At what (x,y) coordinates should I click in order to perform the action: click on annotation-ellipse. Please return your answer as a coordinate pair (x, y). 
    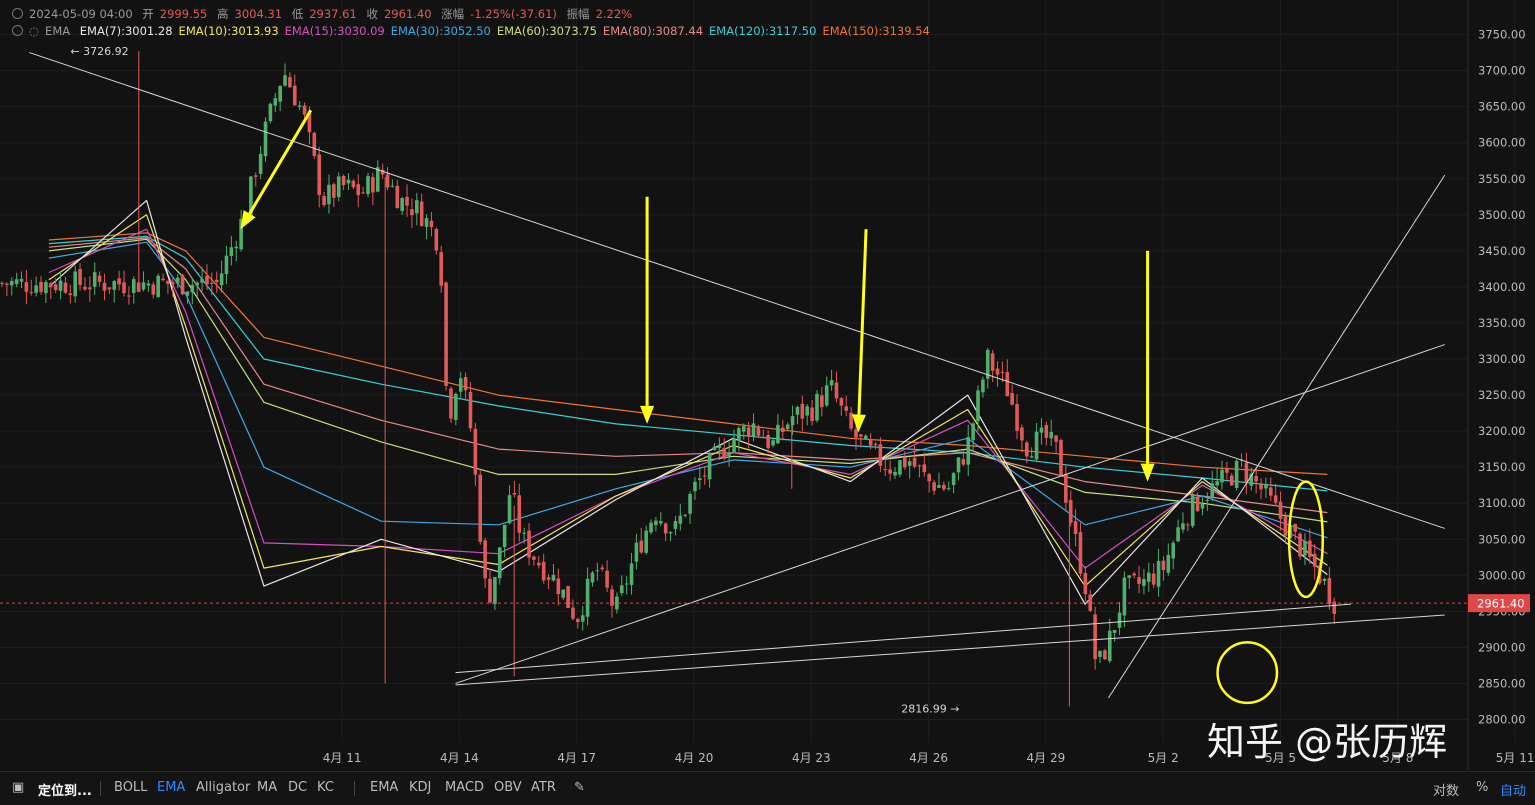
    Looking at the image, I should click on (1306, 539).